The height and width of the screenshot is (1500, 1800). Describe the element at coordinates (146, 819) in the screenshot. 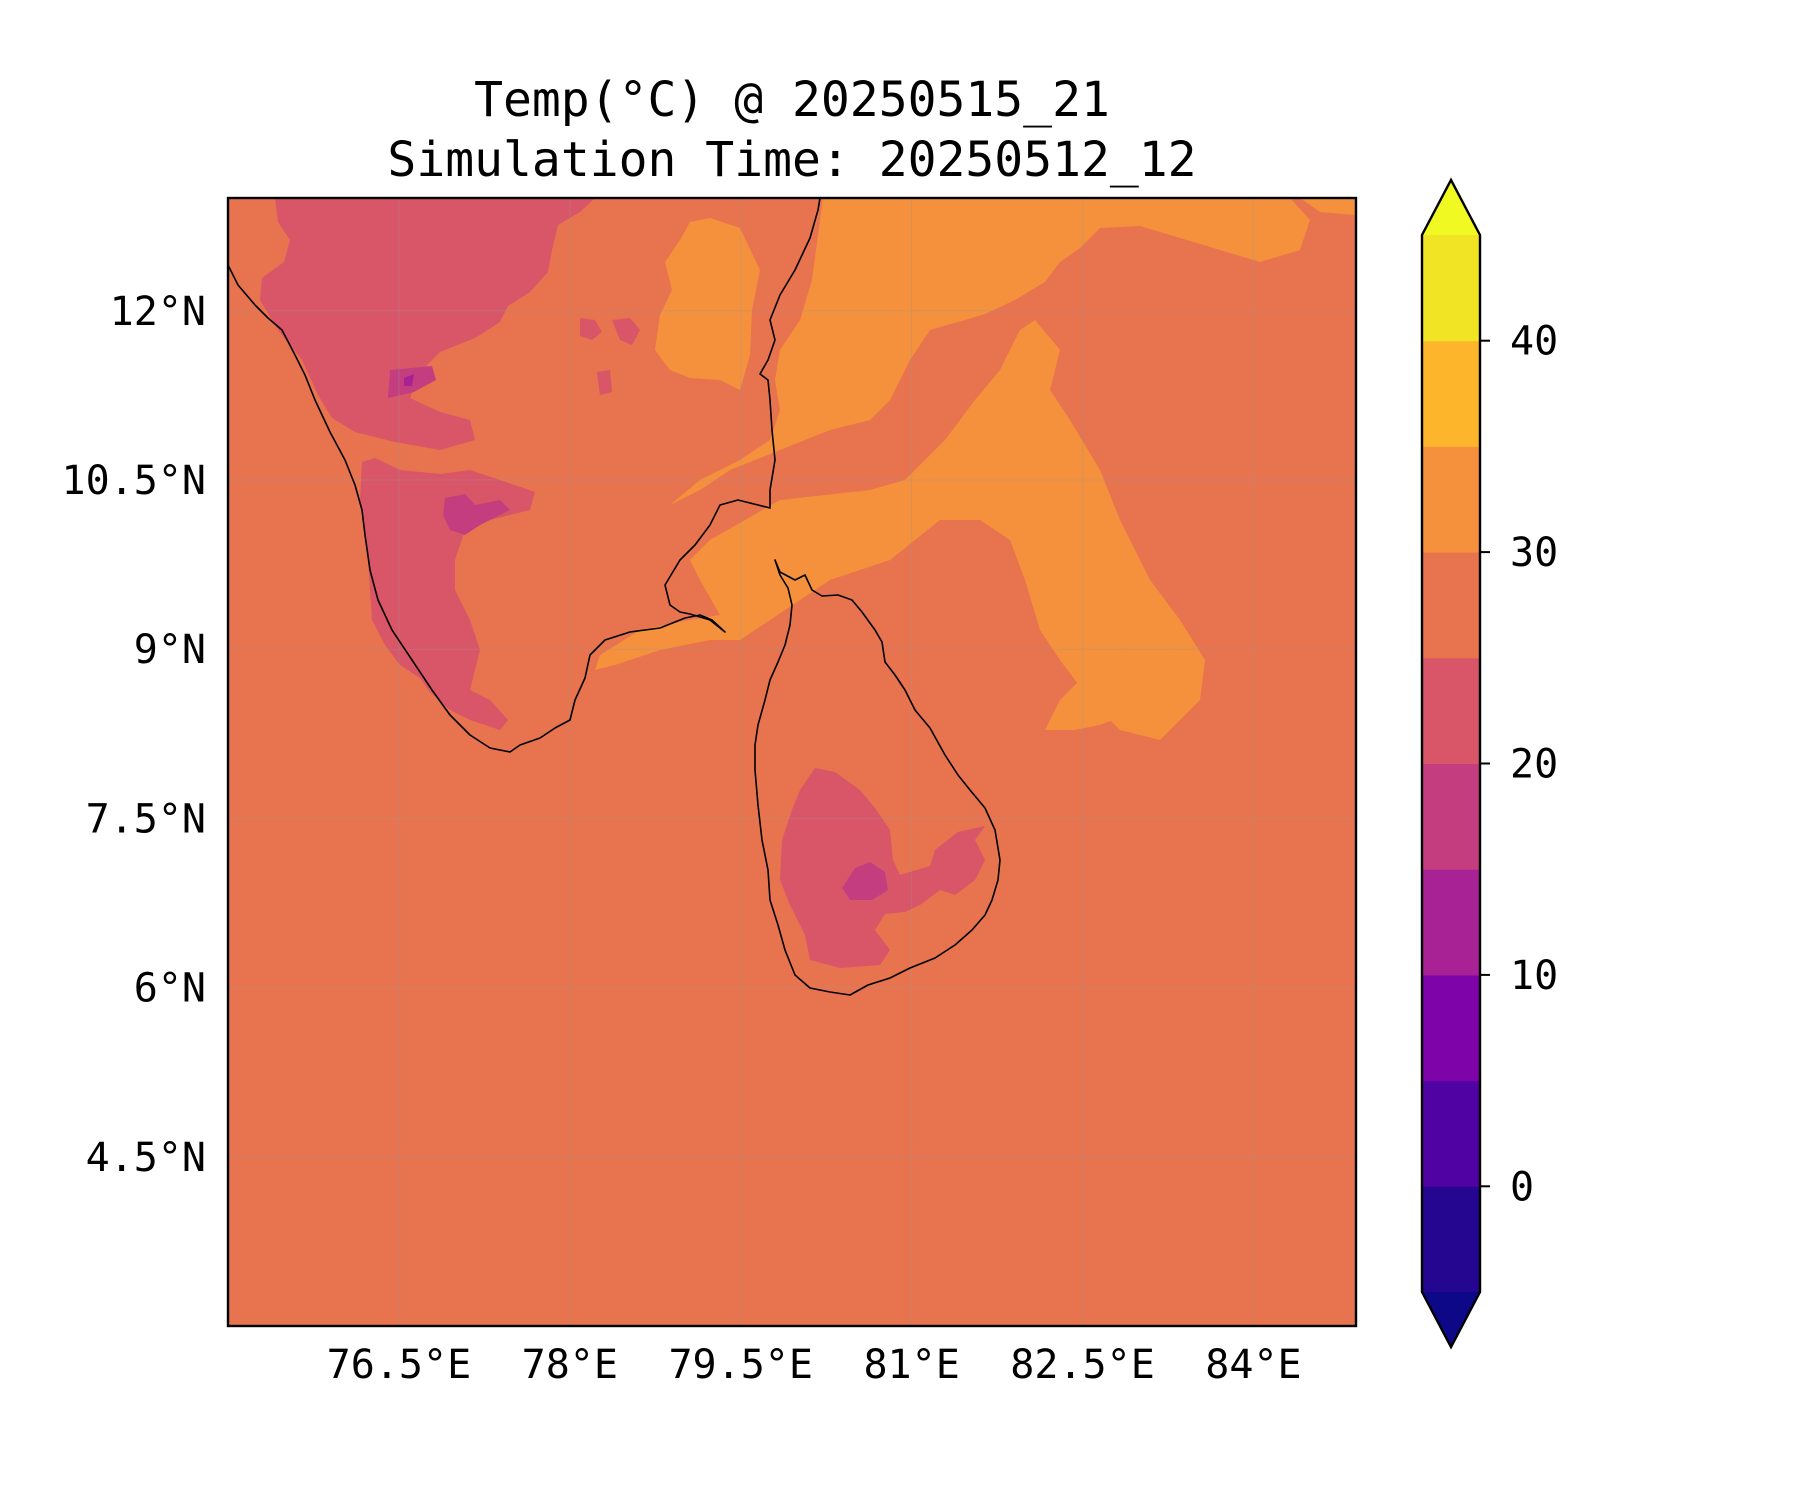

I see `latitude-tick-label: 7.5°N` at that location.